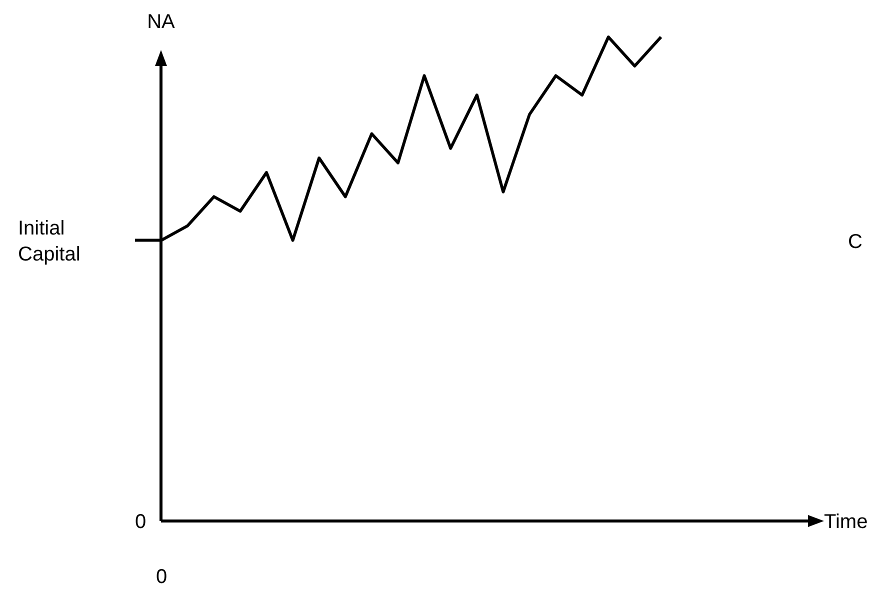 The image size is (889, 608). Describe the element at coordinates (49, 241) in the screenshot. I see `text: Initial Capital` at that location.